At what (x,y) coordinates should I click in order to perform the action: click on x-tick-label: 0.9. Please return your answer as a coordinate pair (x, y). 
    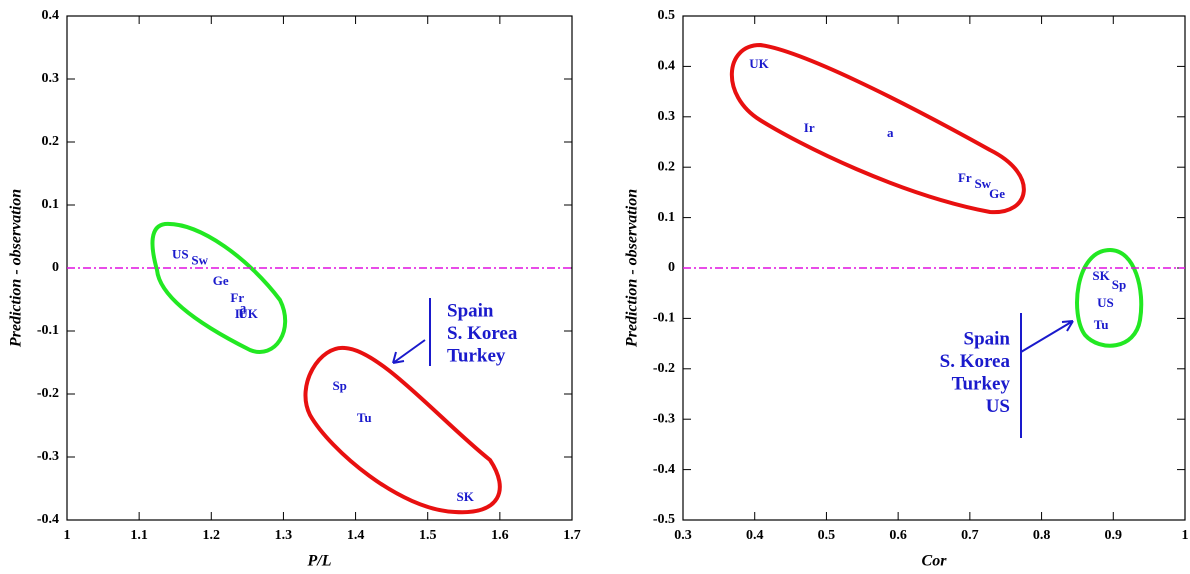
    Looking at the image, I should click on (1114, 535).